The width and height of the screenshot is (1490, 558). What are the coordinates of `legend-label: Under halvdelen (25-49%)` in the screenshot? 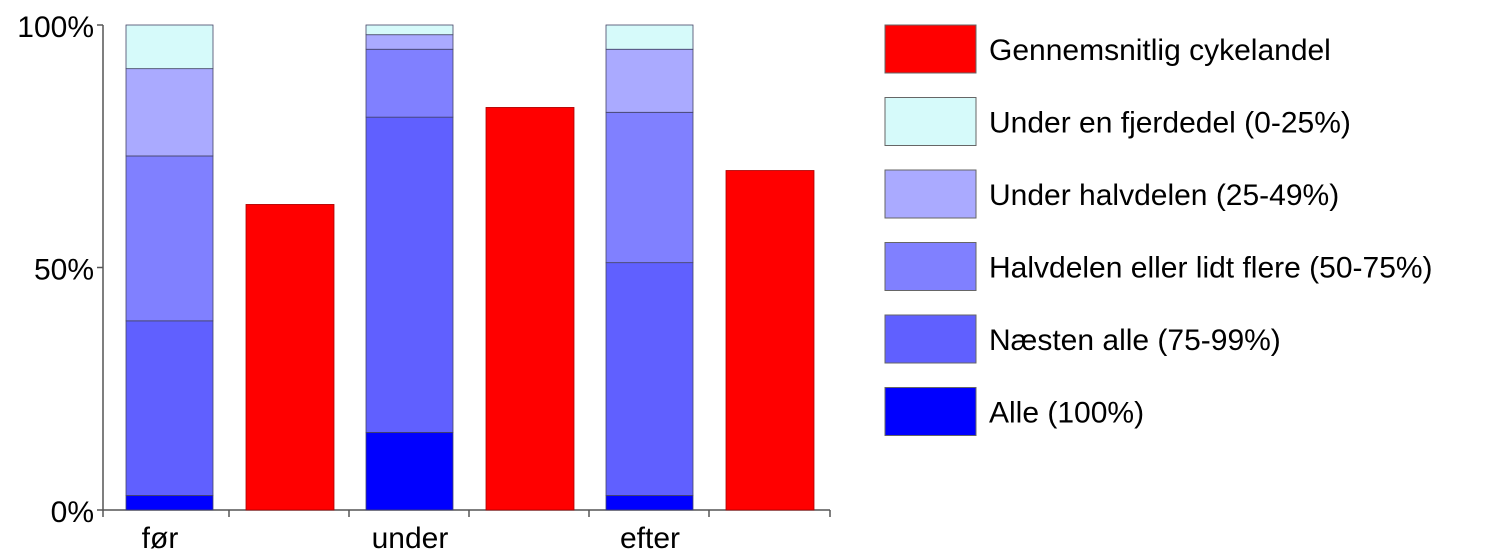 It's located at (1164, 195).